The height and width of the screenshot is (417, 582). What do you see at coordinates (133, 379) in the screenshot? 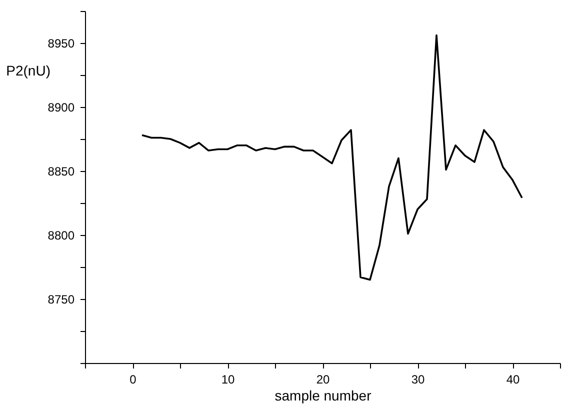
I see `x-tick-label: 0` at bounding box center [133, 379].